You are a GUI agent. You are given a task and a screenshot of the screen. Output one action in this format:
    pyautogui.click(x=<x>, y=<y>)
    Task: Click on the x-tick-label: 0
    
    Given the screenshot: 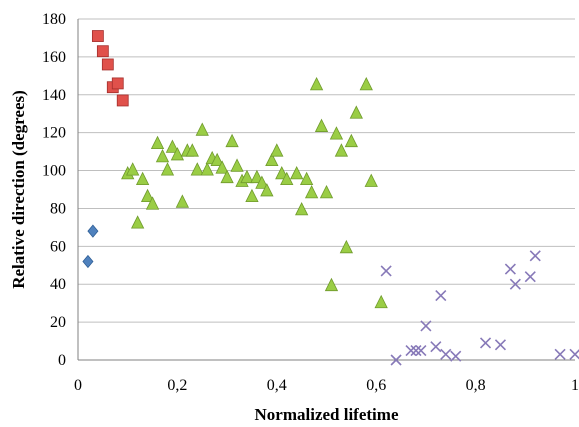 What is the action you would take?
    pyautogui.click(x=78, y=385)
    